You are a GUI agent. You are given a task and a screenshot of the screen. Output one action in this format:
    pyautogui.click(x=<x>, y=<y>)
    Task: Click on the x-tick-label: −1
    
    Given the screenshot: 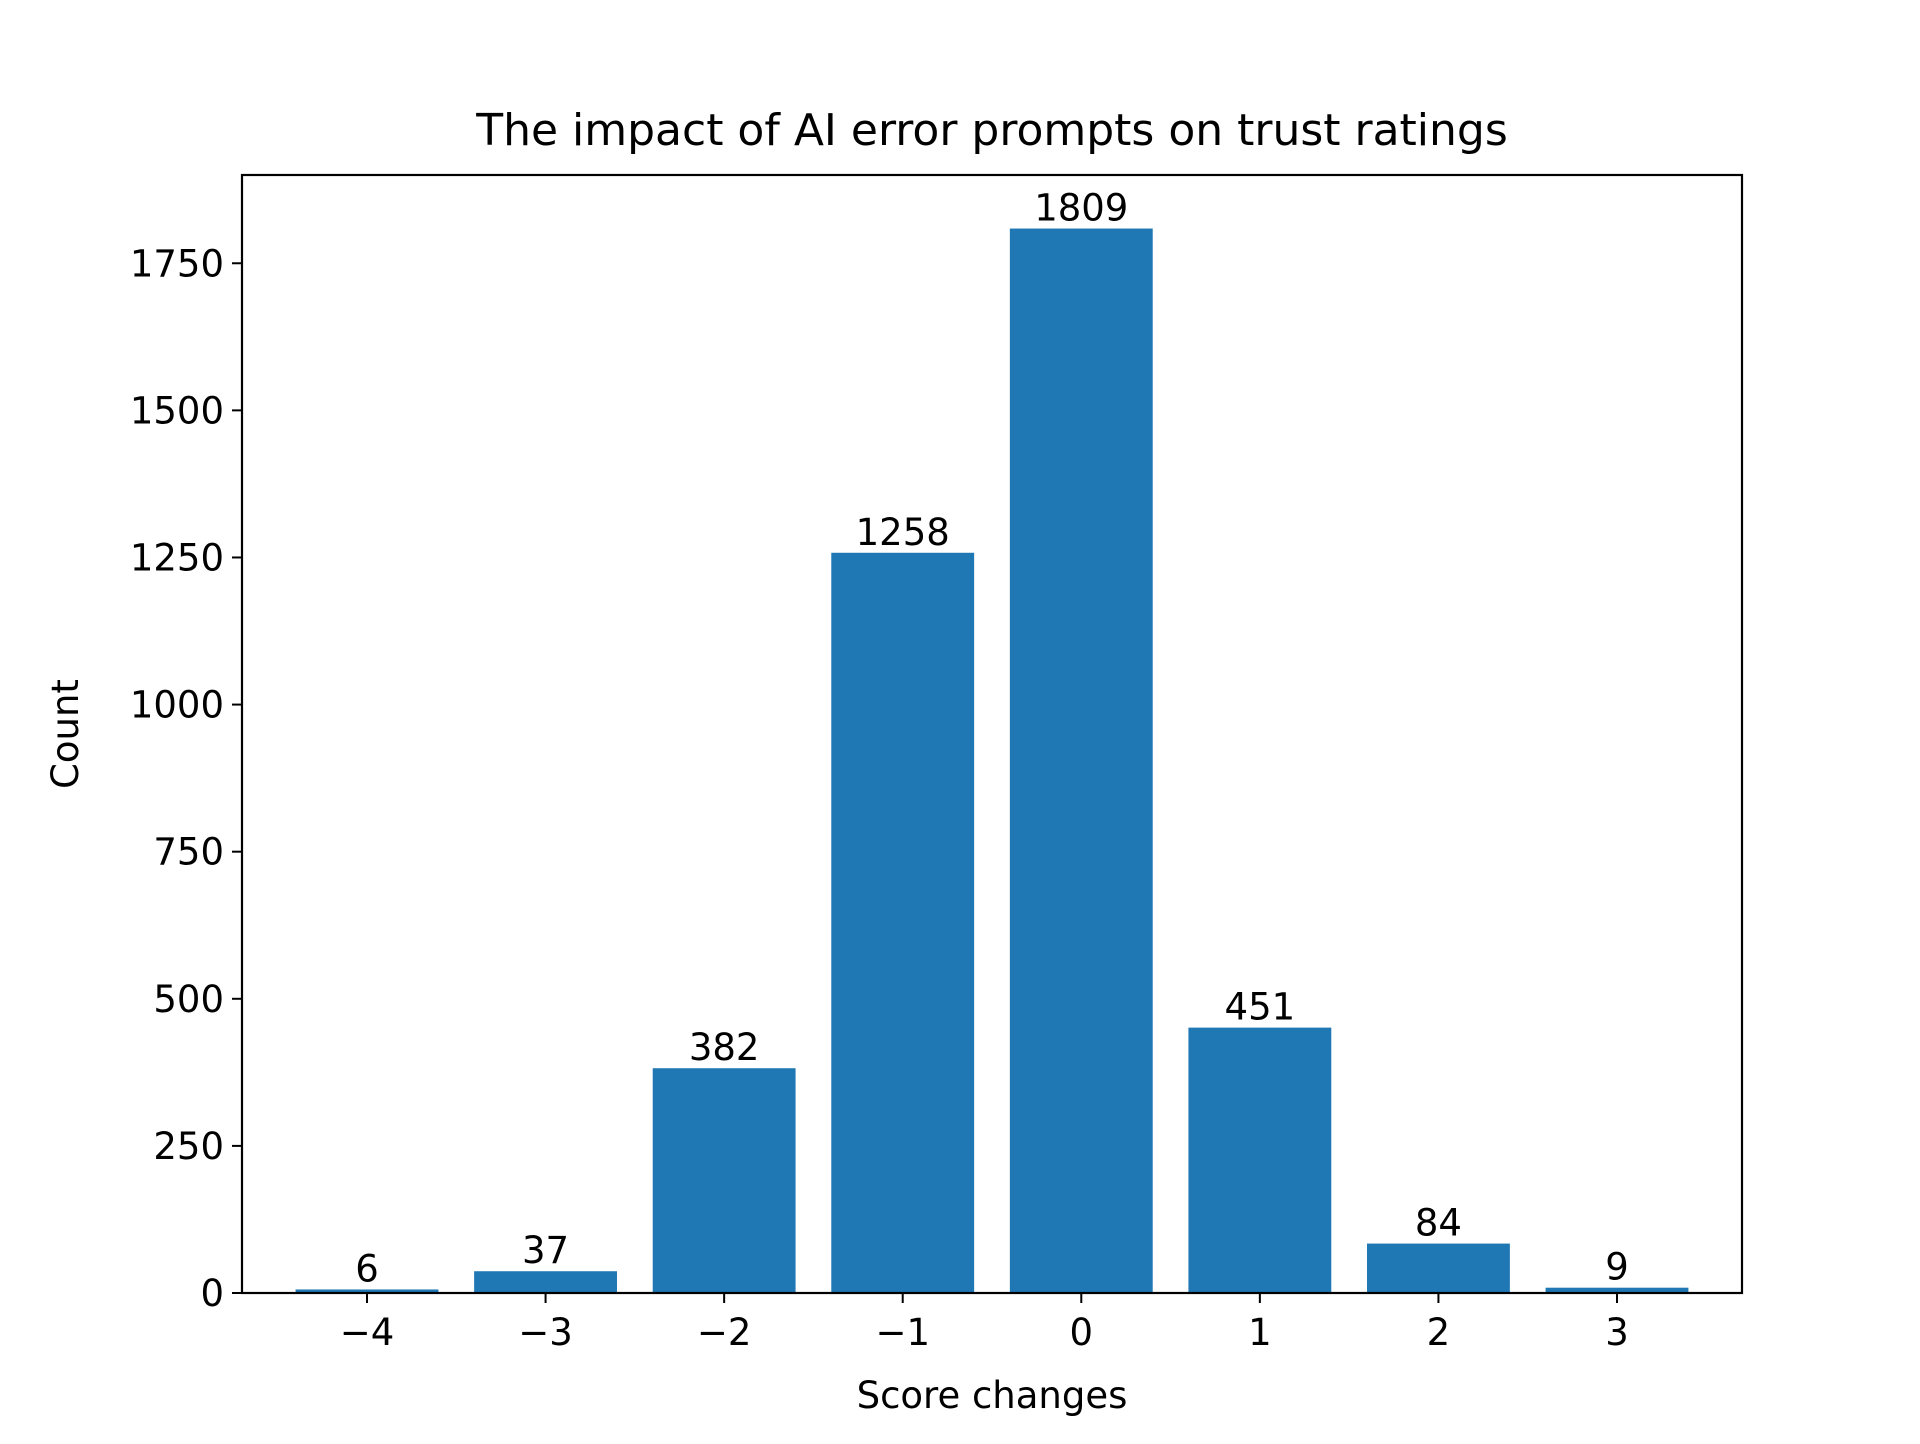 What is the action you would take?
    pyautogui.click(x=902, y=1332)
    